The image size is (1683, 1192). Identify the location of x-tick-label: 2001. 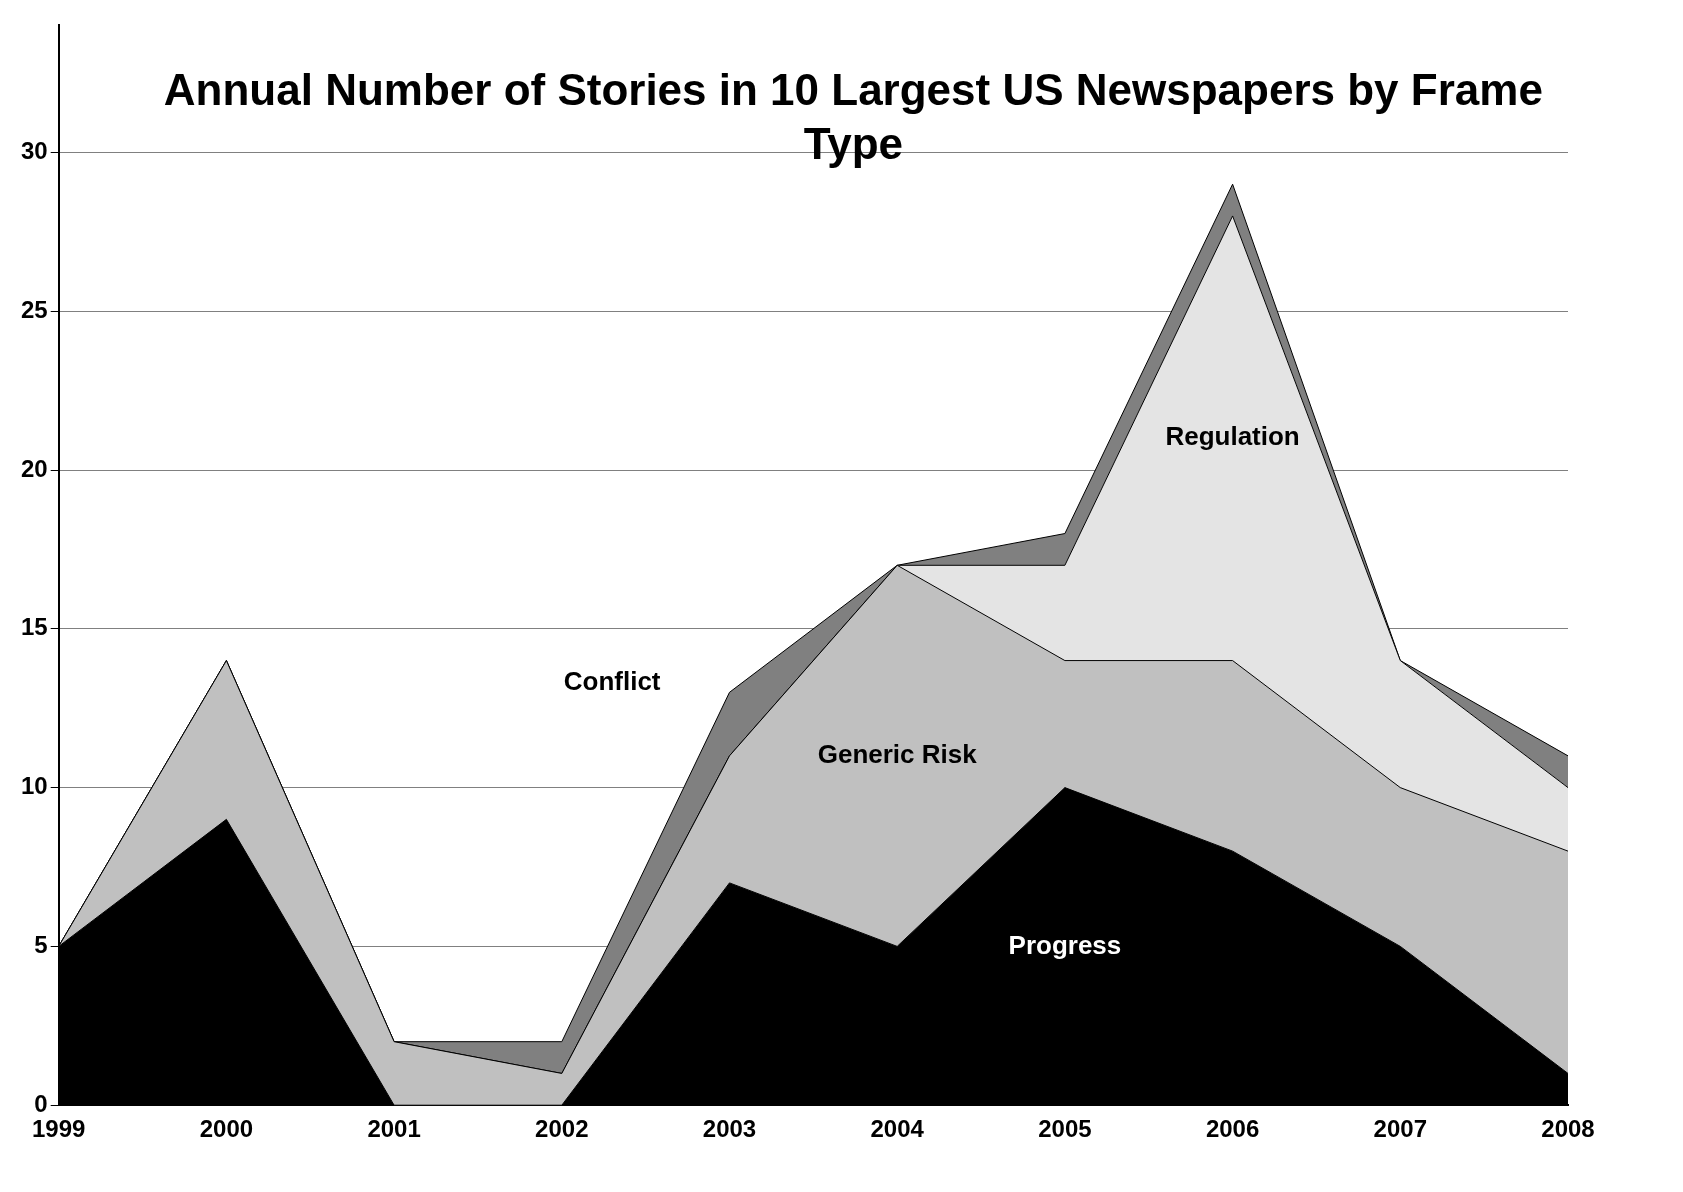
(394, 1129).